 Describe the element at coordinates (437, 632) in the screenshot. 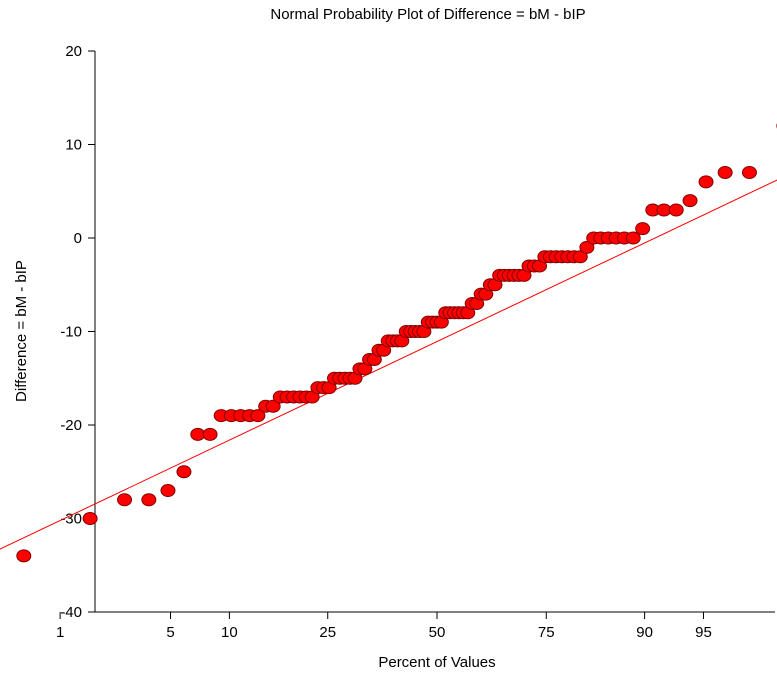

I see `x-tick-label: 50` at that location.